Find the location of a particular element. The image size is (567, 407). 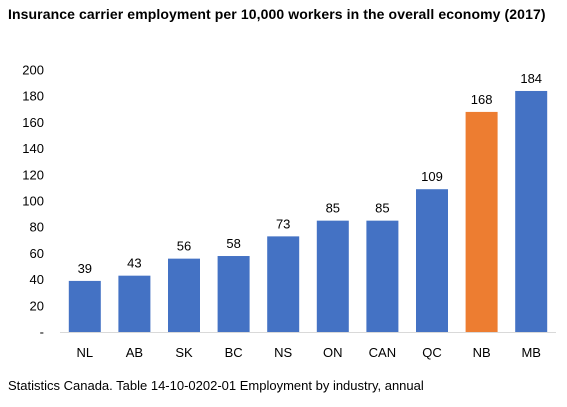

y-tick-label: 100 is located at coordinates (33, 201).